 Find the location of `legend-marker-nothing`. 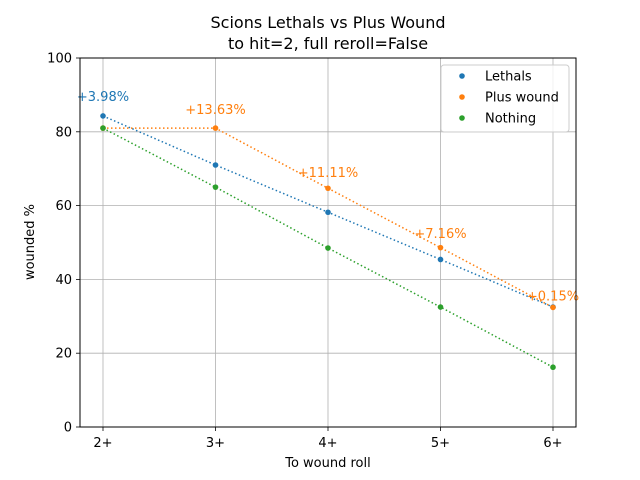

legend-marker-nothing is located at coordinates (462, 118).